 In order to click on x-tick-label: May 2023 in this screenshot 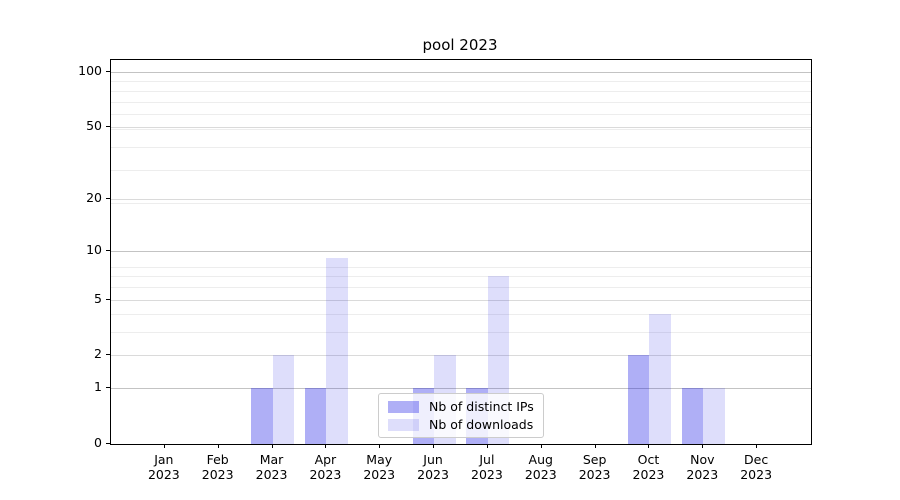, I will do `click(379, 467)`.